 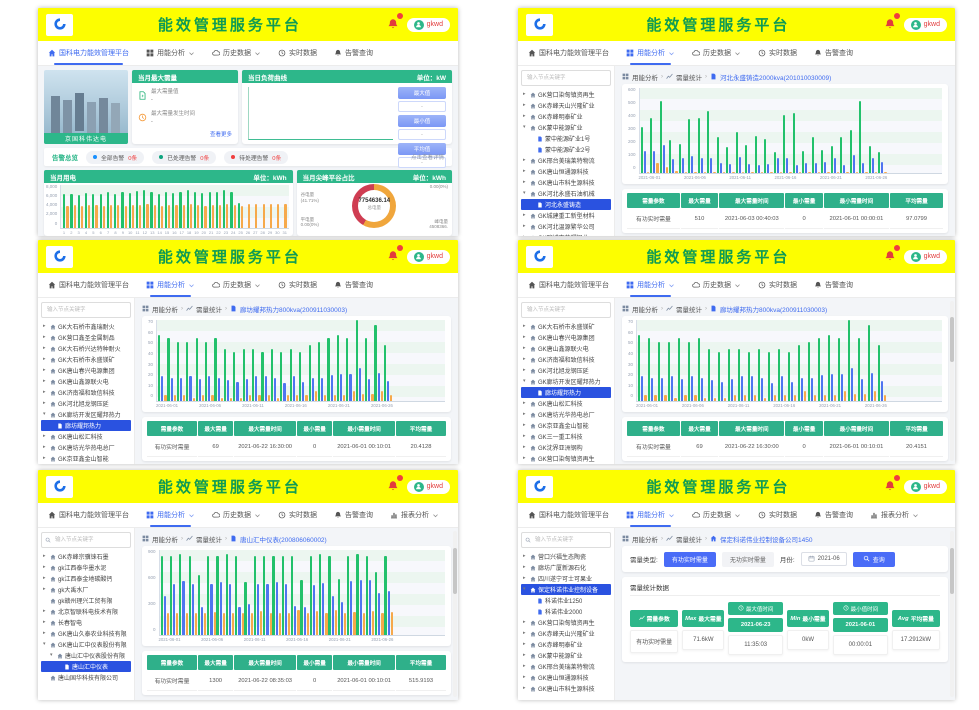 What do you see at coordinates (566, 337) in the screenshot?
I see `tree-item: ▸ GK唐山春兴电源集团` at bounding box center [566, 337].